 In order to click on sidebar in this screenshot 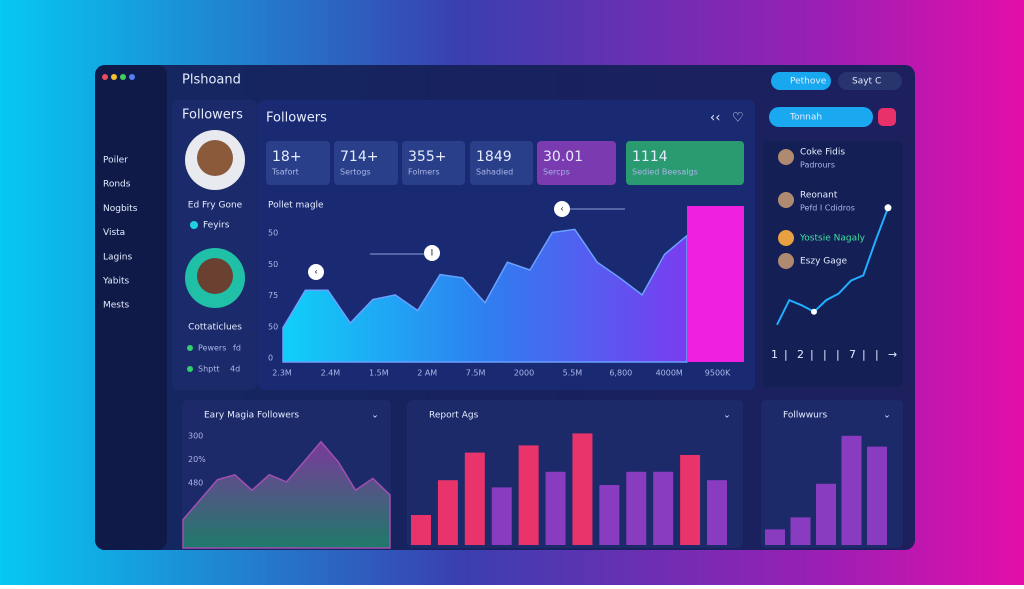, I will do `click(131, 307)`.